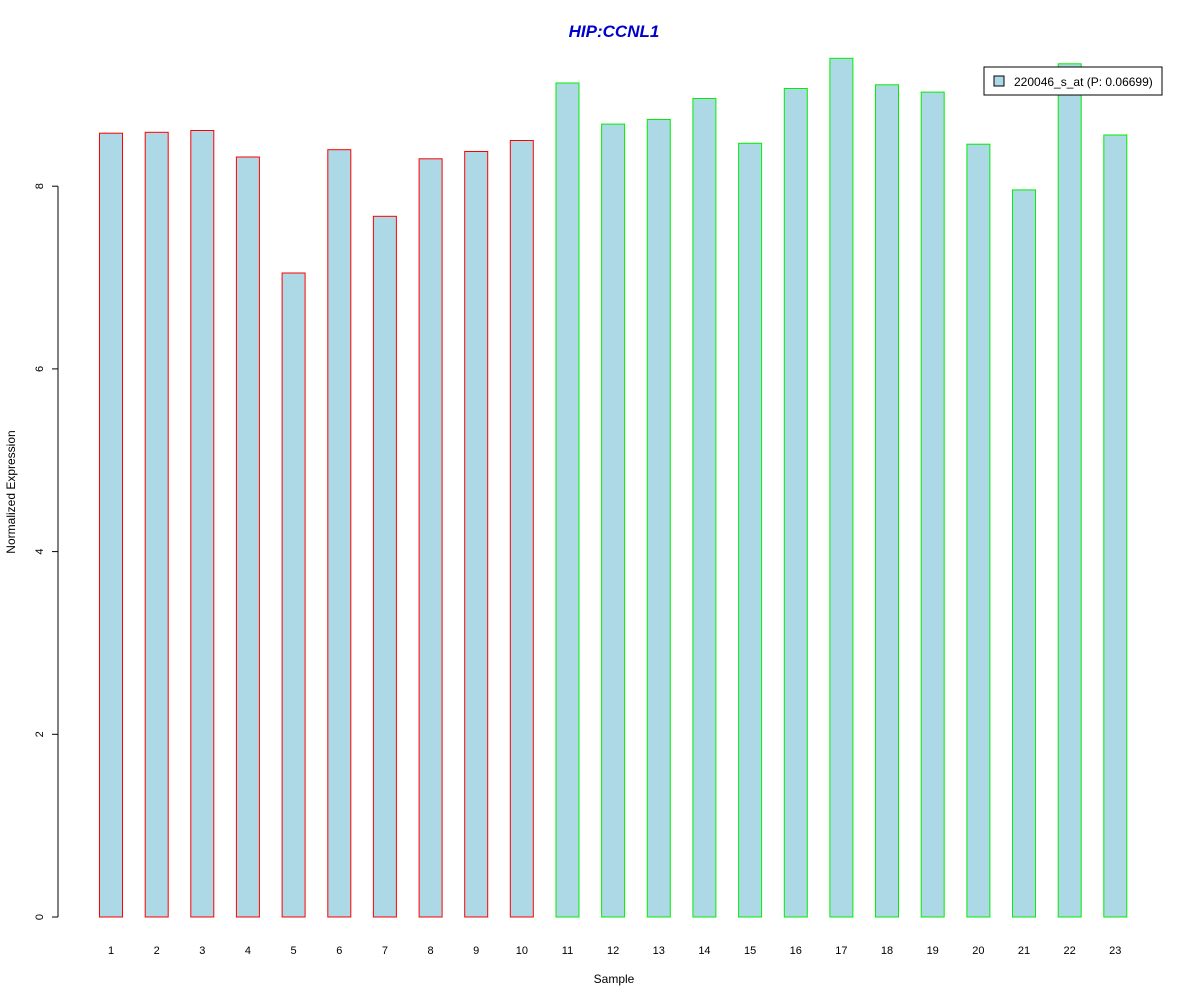 The height and width of the screenshot is (1000, 1200). What do you see at coordinates (887, 951) in the screenshot?
I see `x-tick-label: 18` at bounding box center [887, 951].